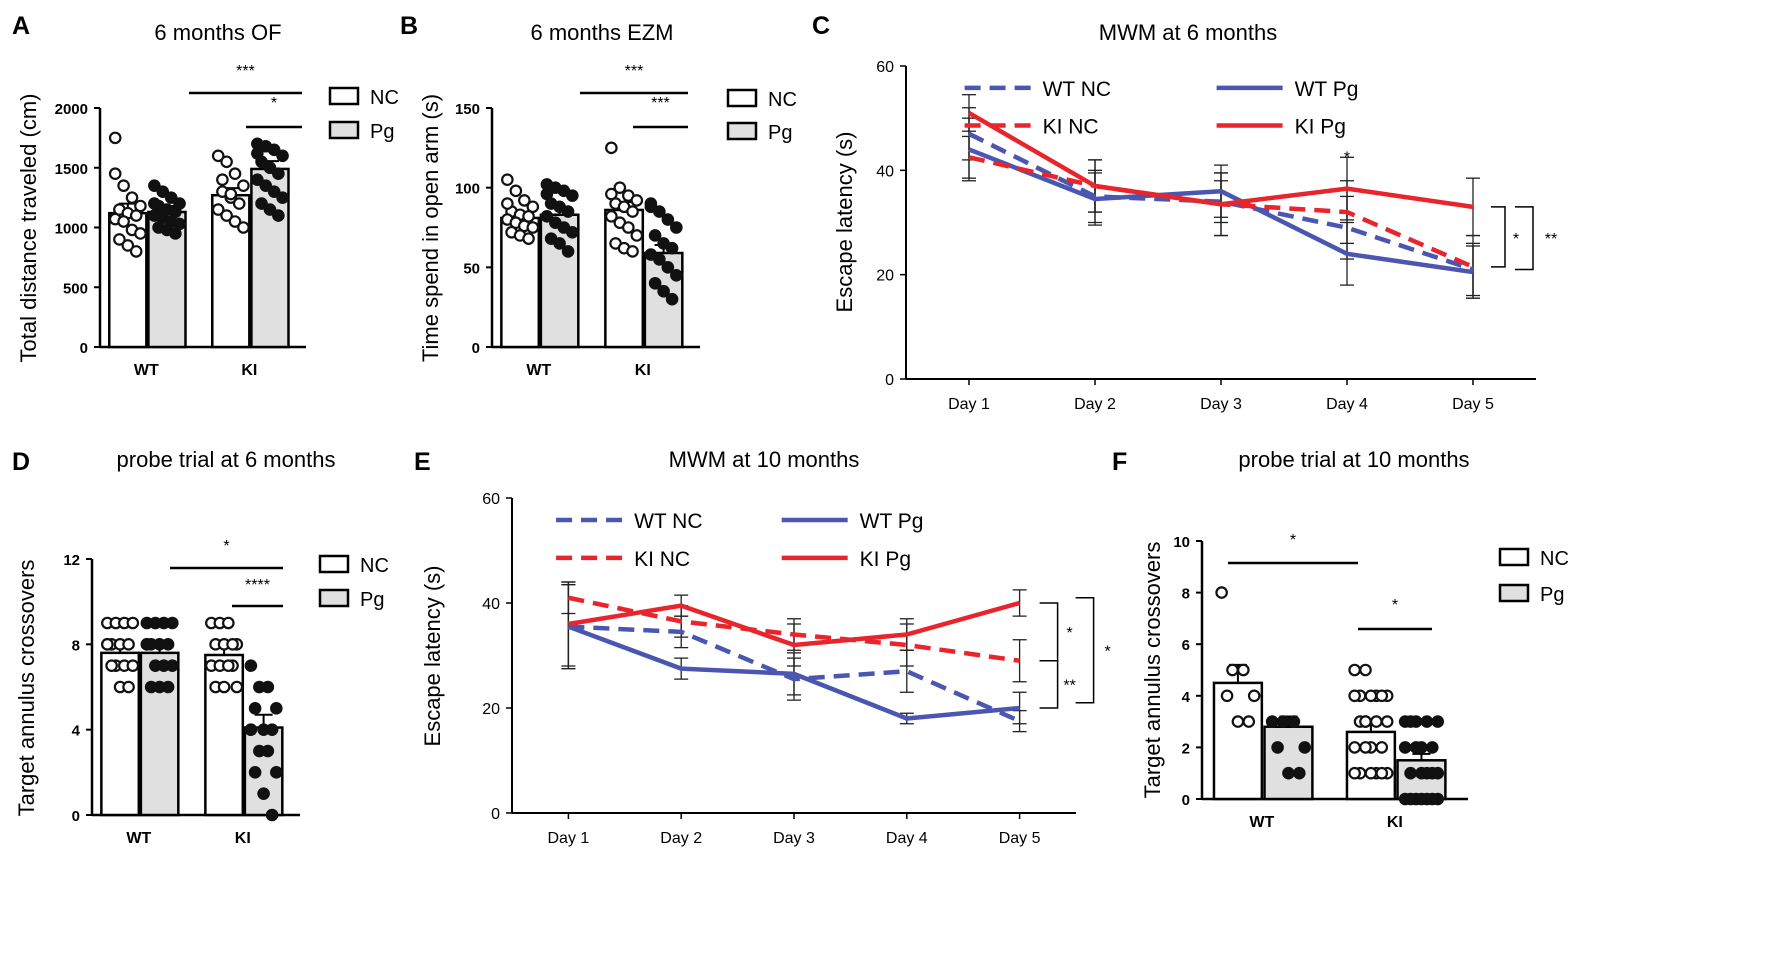 The height and width of the screenshot is (958, 1772). Describe the element at coordinates (467, 109) in the screenshot. I see `y-tick-label: 150` at that location.